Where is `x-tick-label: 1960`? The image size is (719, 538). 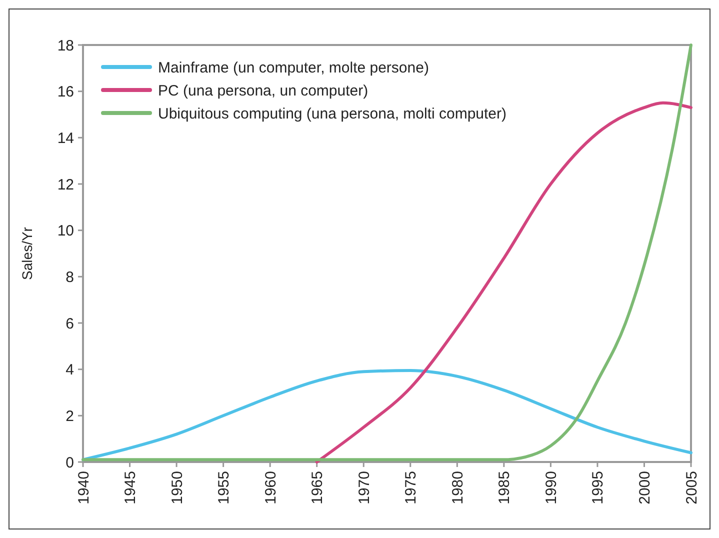 x-tick-label: 1960 is located at coordinates (271, 487).